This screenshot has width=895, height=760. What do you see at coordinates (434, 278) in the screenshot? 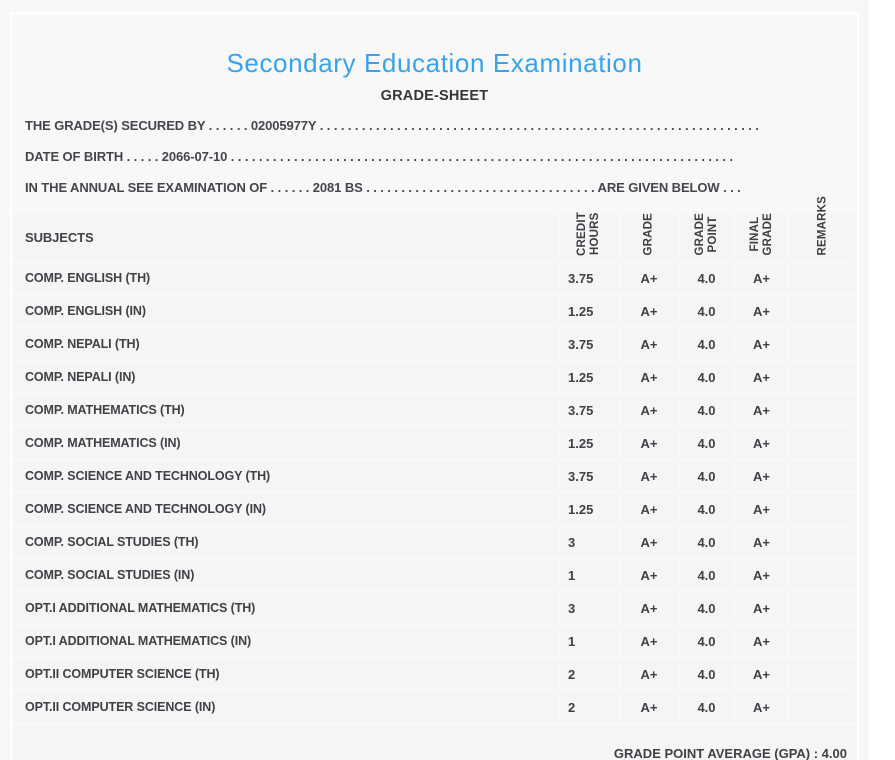
I see `table-row: COMP. ENGLISH (TH) 3.75 A+ 4.0 A+` at bounding box center [434, 278].